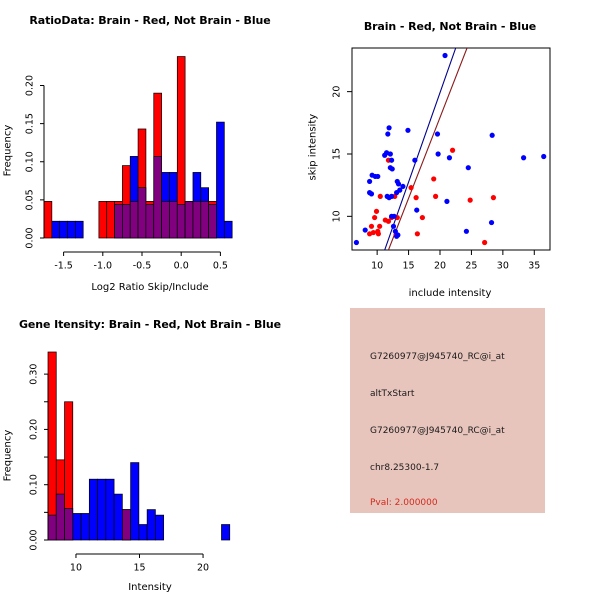 The image size is (600, 600). Describe the element at coordinates (150, 20) in the screenshot. I see `ratio-plot-title: RatioData: Brain - Red, Not Brain - Blue` at that location.